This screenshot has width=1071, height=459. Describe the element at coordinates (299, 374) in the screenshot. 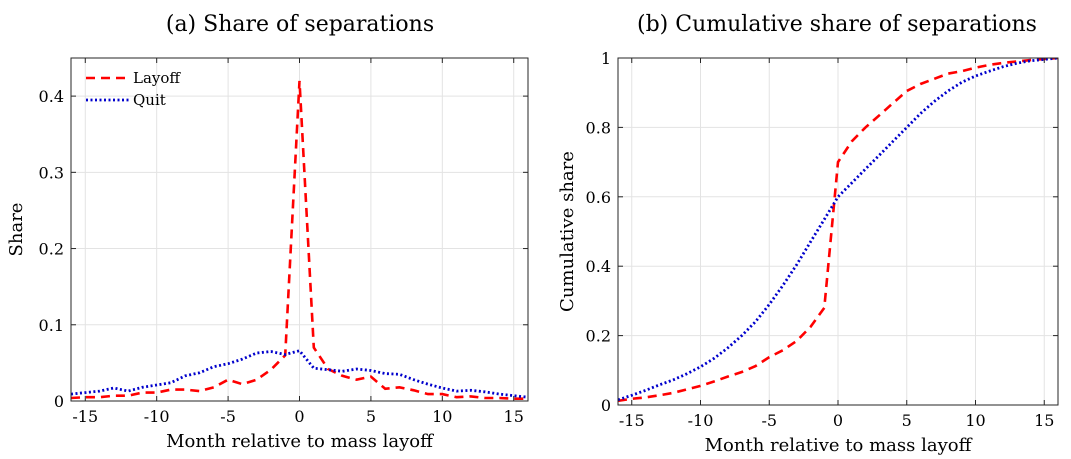

I see `series-line-quit` at that location.